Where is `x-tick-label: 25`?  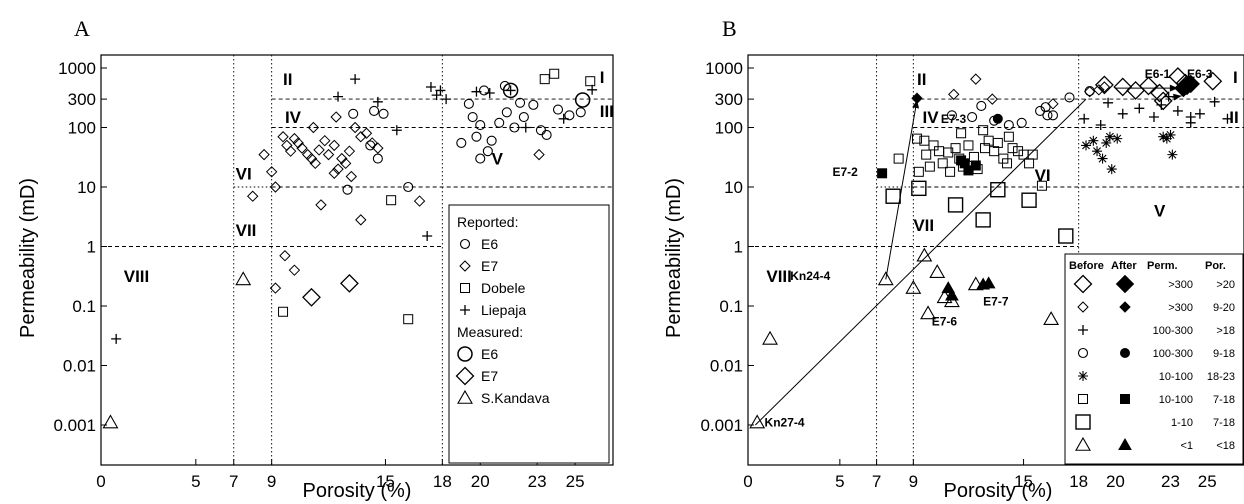 x-tick-label: 25 is located at coordinates (1207, 481).